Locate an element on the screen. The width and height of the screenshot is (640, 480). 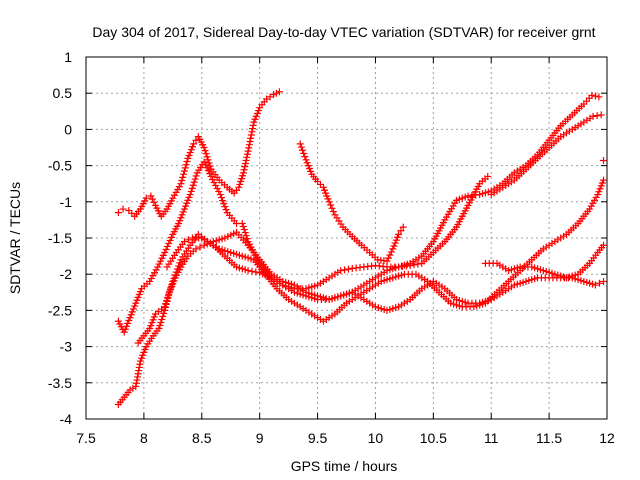
x-tick-label: 10 is located at coordinates (376, 438).